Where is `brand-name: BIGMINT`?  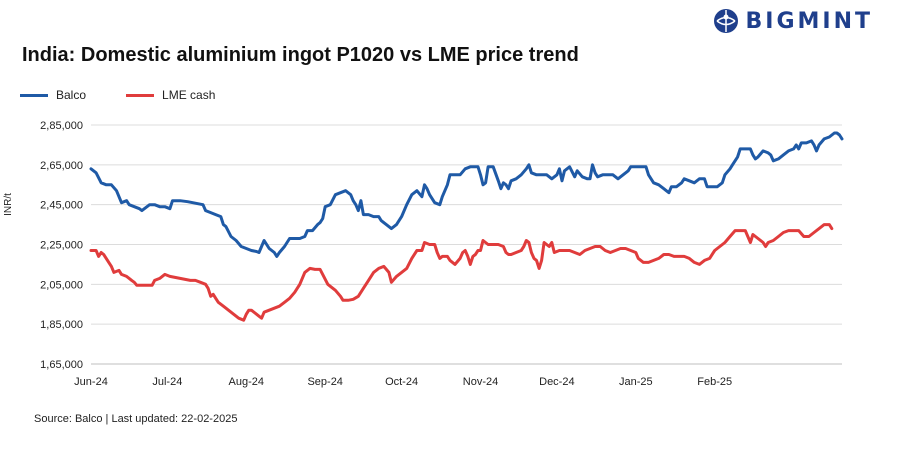
brand-name: BIGMINT is located at coordinates (809, 21).